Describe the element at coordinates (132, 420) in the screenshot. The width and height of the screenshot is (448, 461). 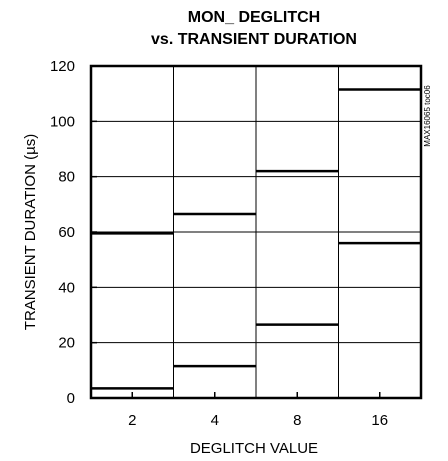
I see `x-tick-label-0: 2` at that location.